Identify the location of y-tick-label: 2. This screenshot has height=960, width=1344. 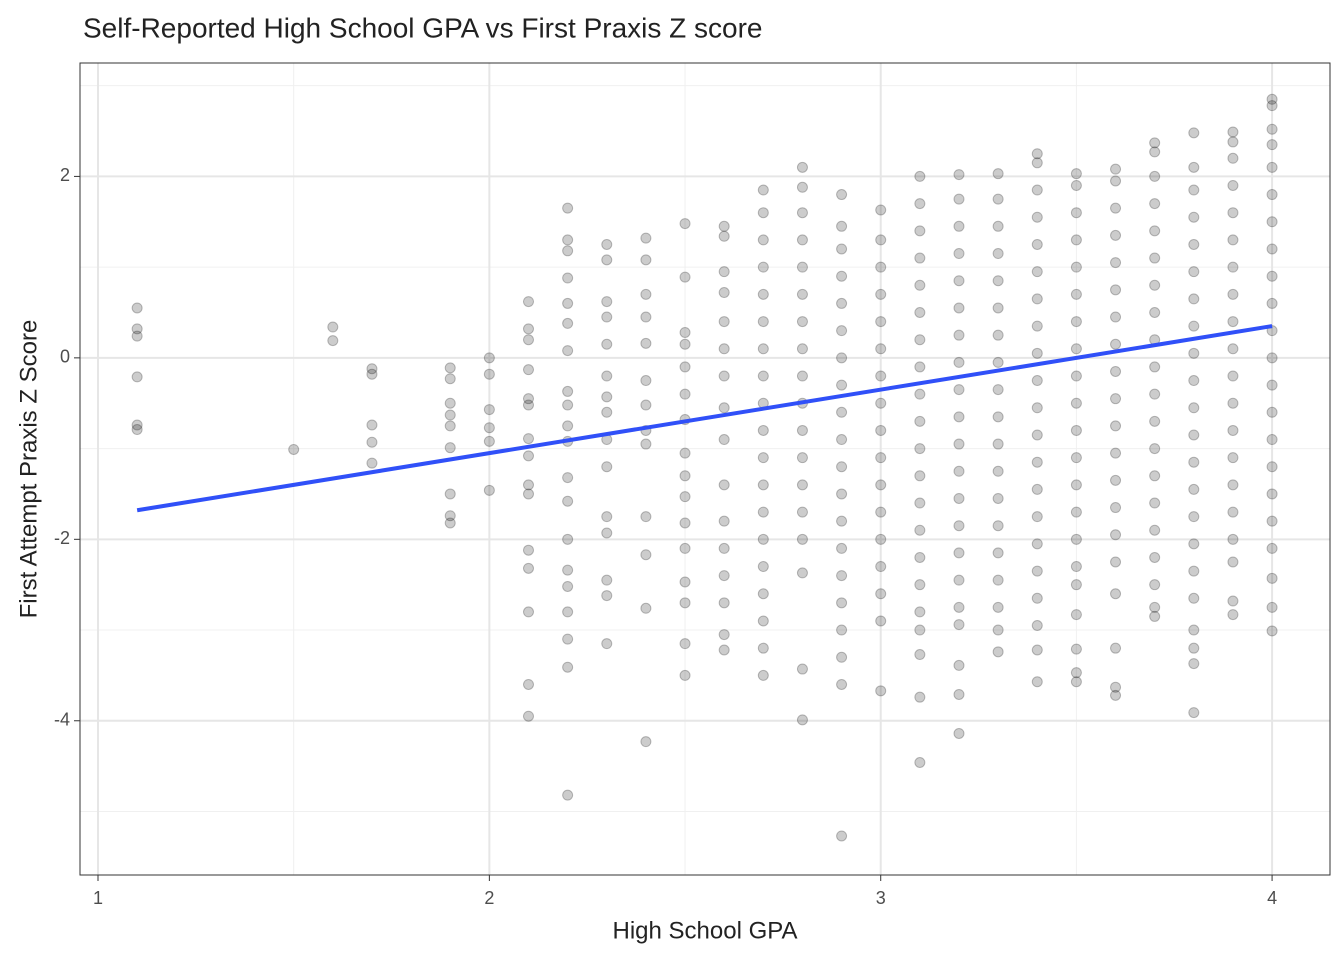
(65, 175).